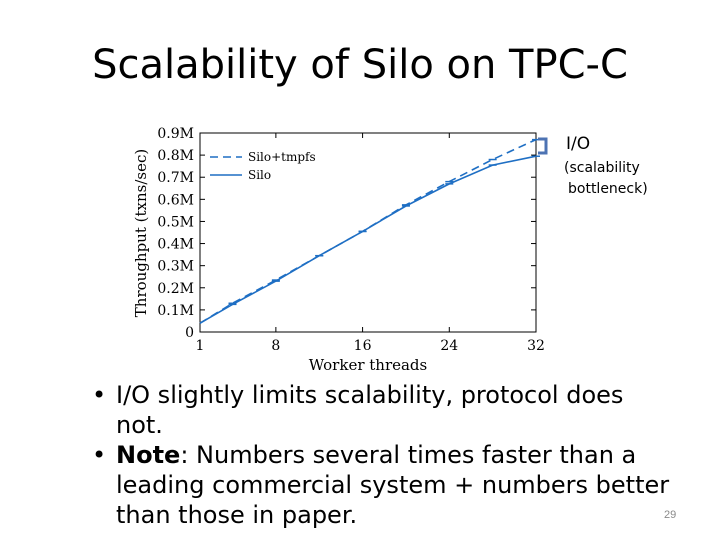  Describe the element at coordinates (189, 333) in the screenshot. I see `y-tick-label: 0` at that location.